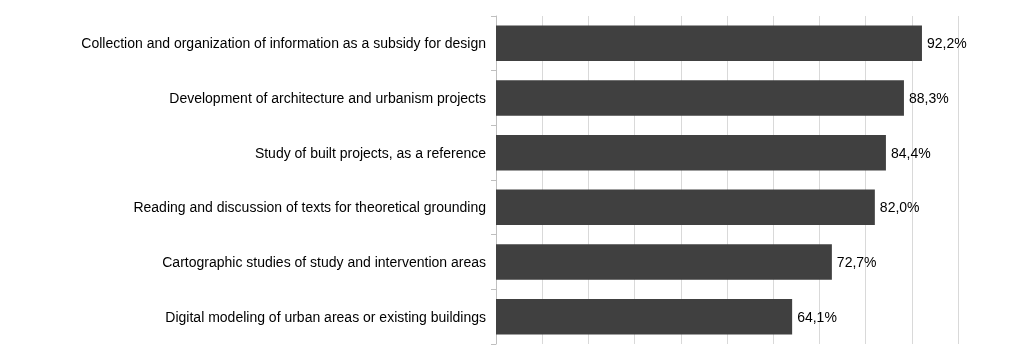 The height and width of the screenshot is (360, 1024). What do you see at coordinates (946, 43) in the screenshot?
I see `data-label: 92,2%` at bounding box center [946, 43].